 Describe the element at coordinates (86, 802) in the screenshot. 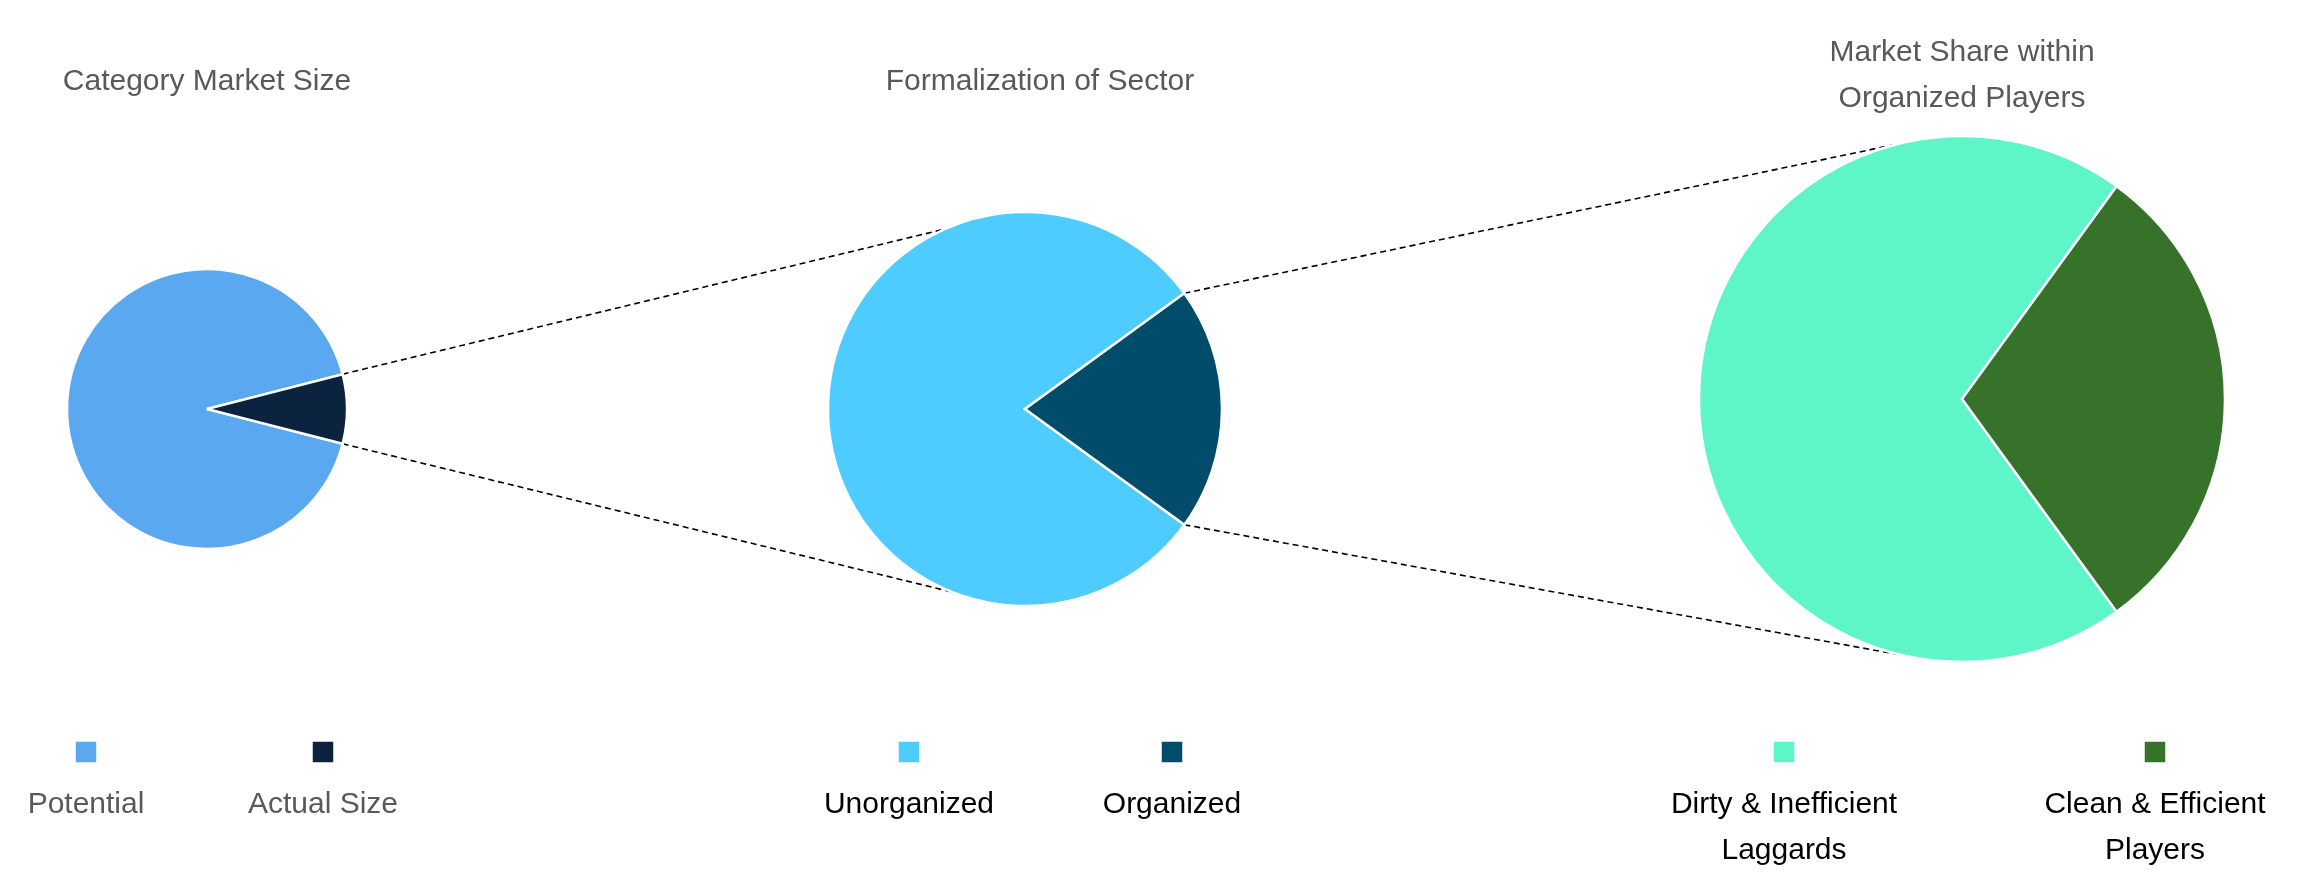

I see `legend-label: Potential` at that location.